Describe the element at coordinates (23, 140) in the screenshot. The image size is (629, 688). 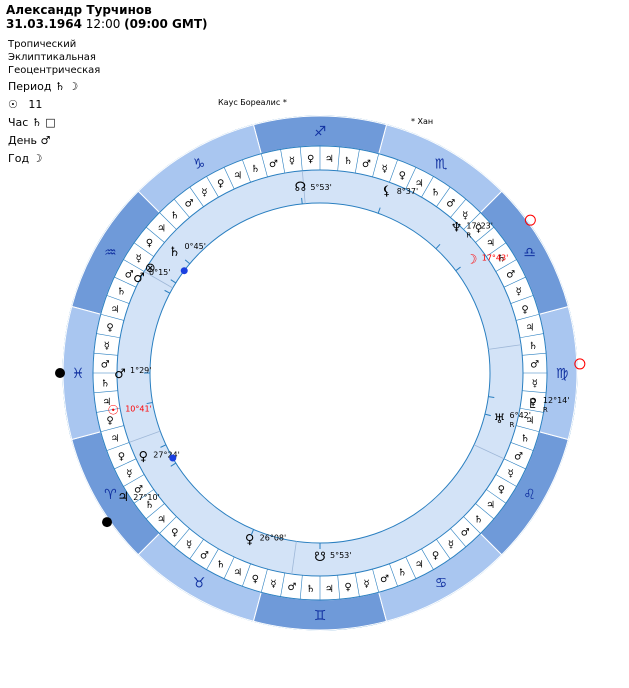
I see `day-label: День` at that location.